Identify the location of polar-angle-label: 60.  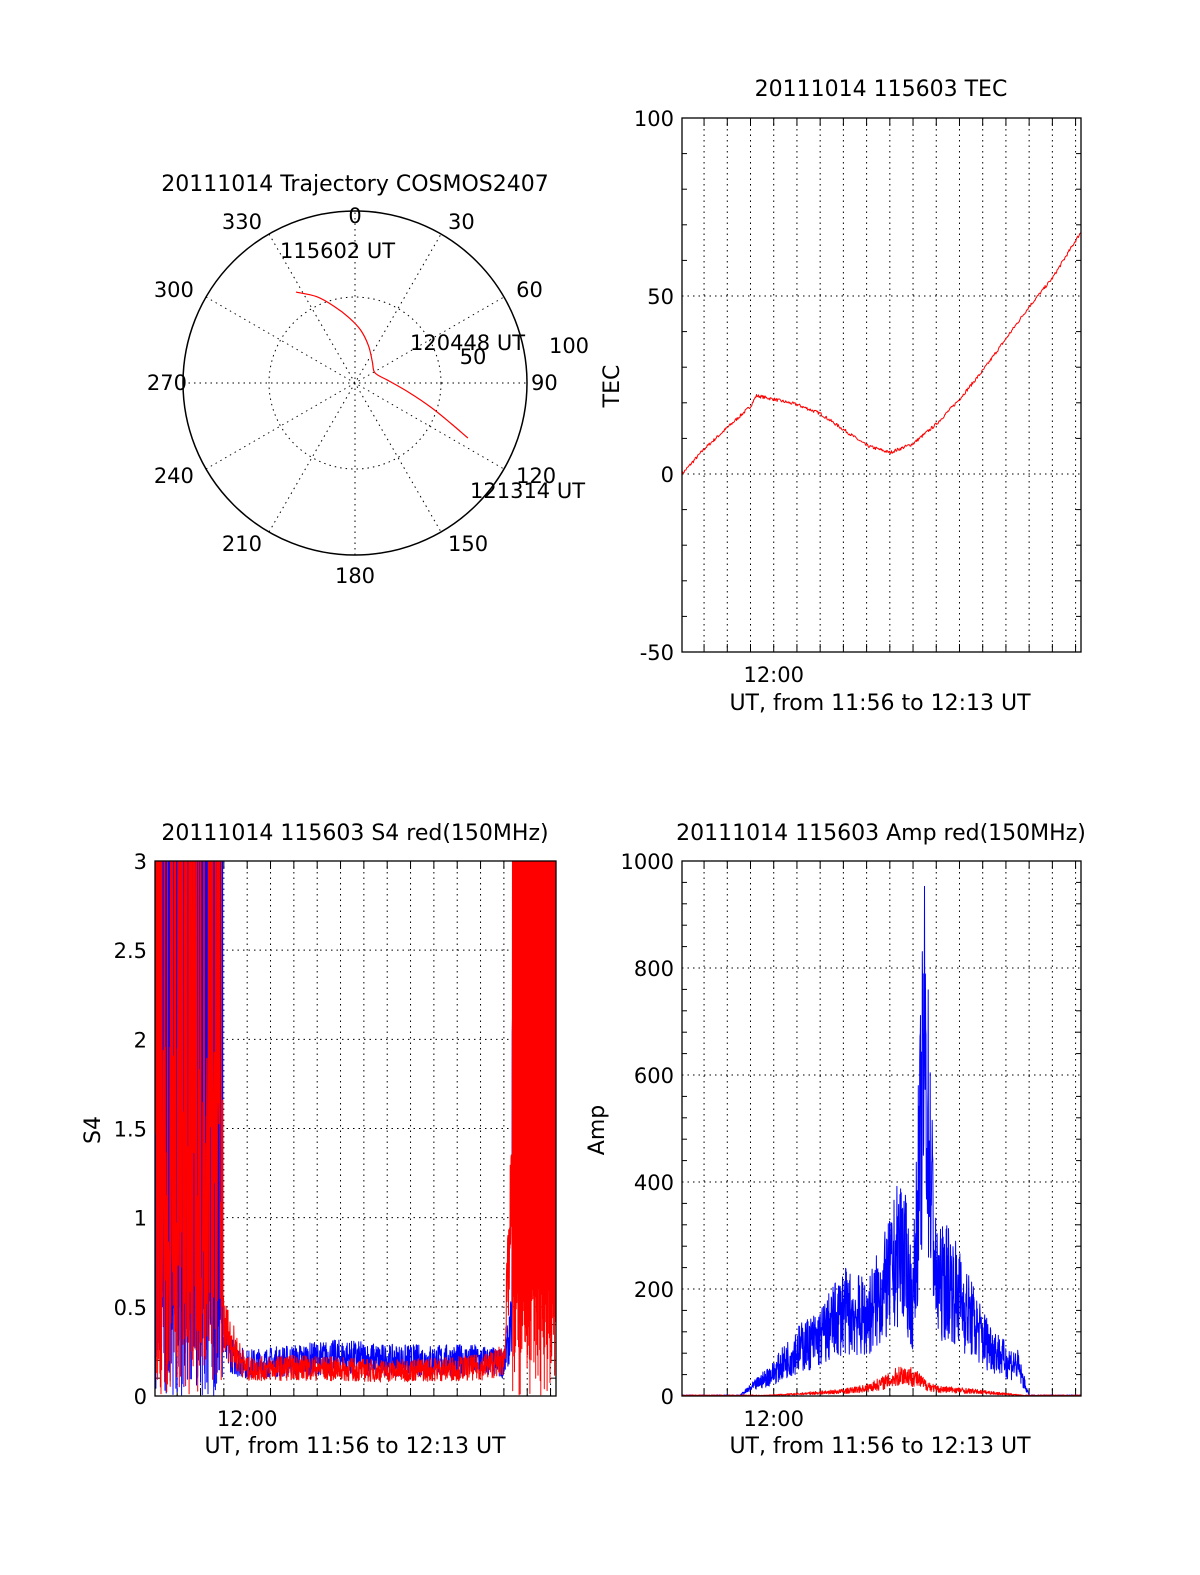
(529, 290).